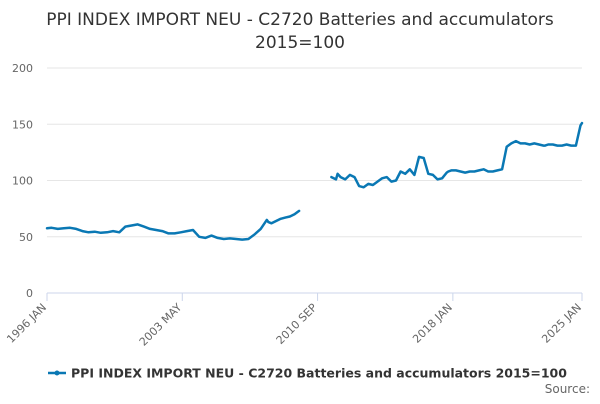 The image size is (600, 404). What do you see at coordinates (561, 323) in the screenshot?
I see `x-tick-label: 2025 JAN` at bounding box center [561, 323].